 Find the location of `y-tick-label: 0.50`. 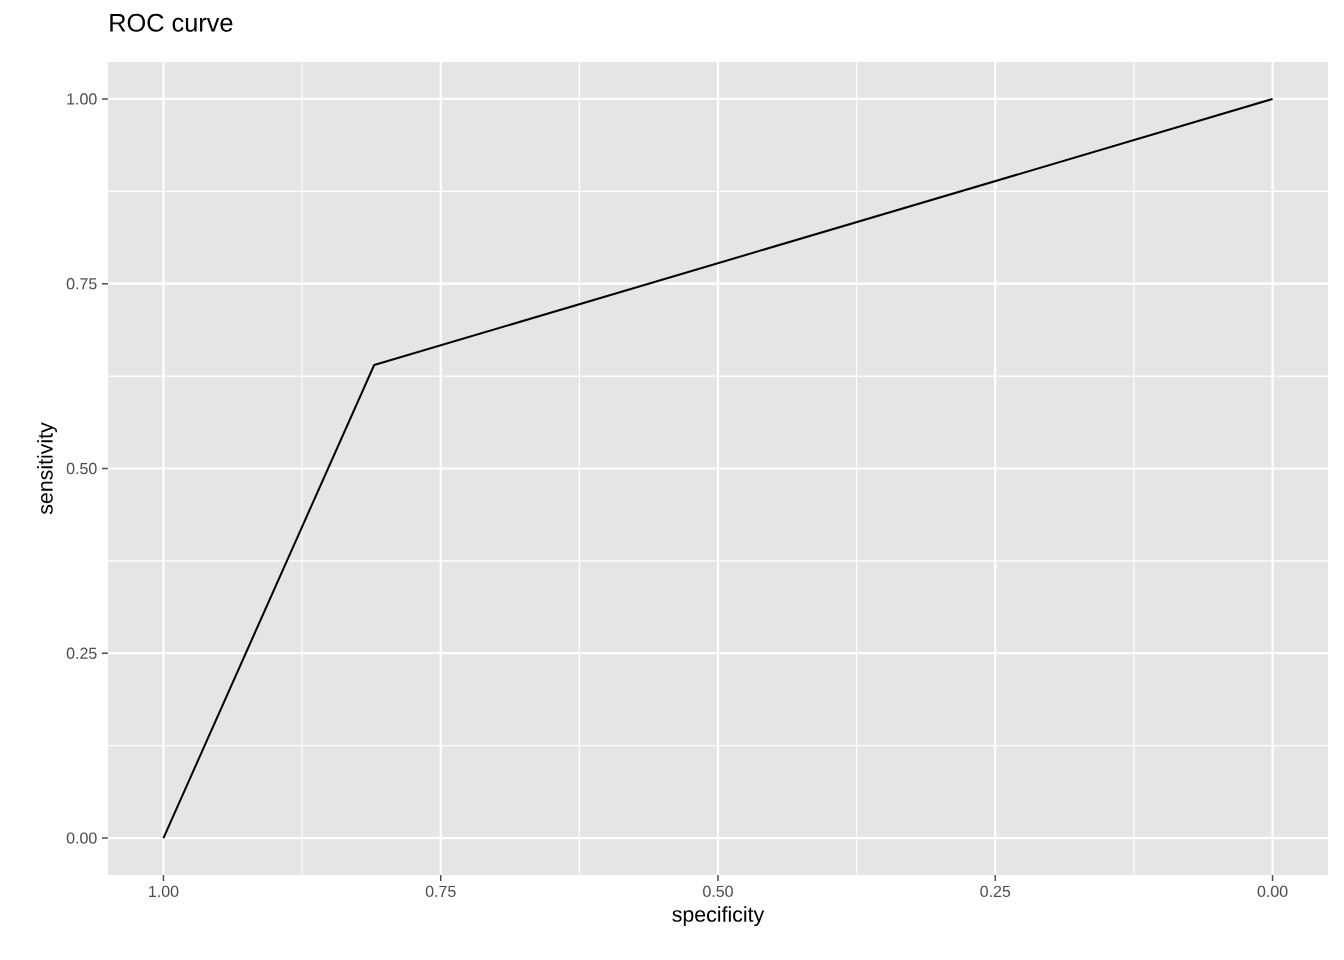

y-tick-label: 0.50 is located at coordinates (81, 468).